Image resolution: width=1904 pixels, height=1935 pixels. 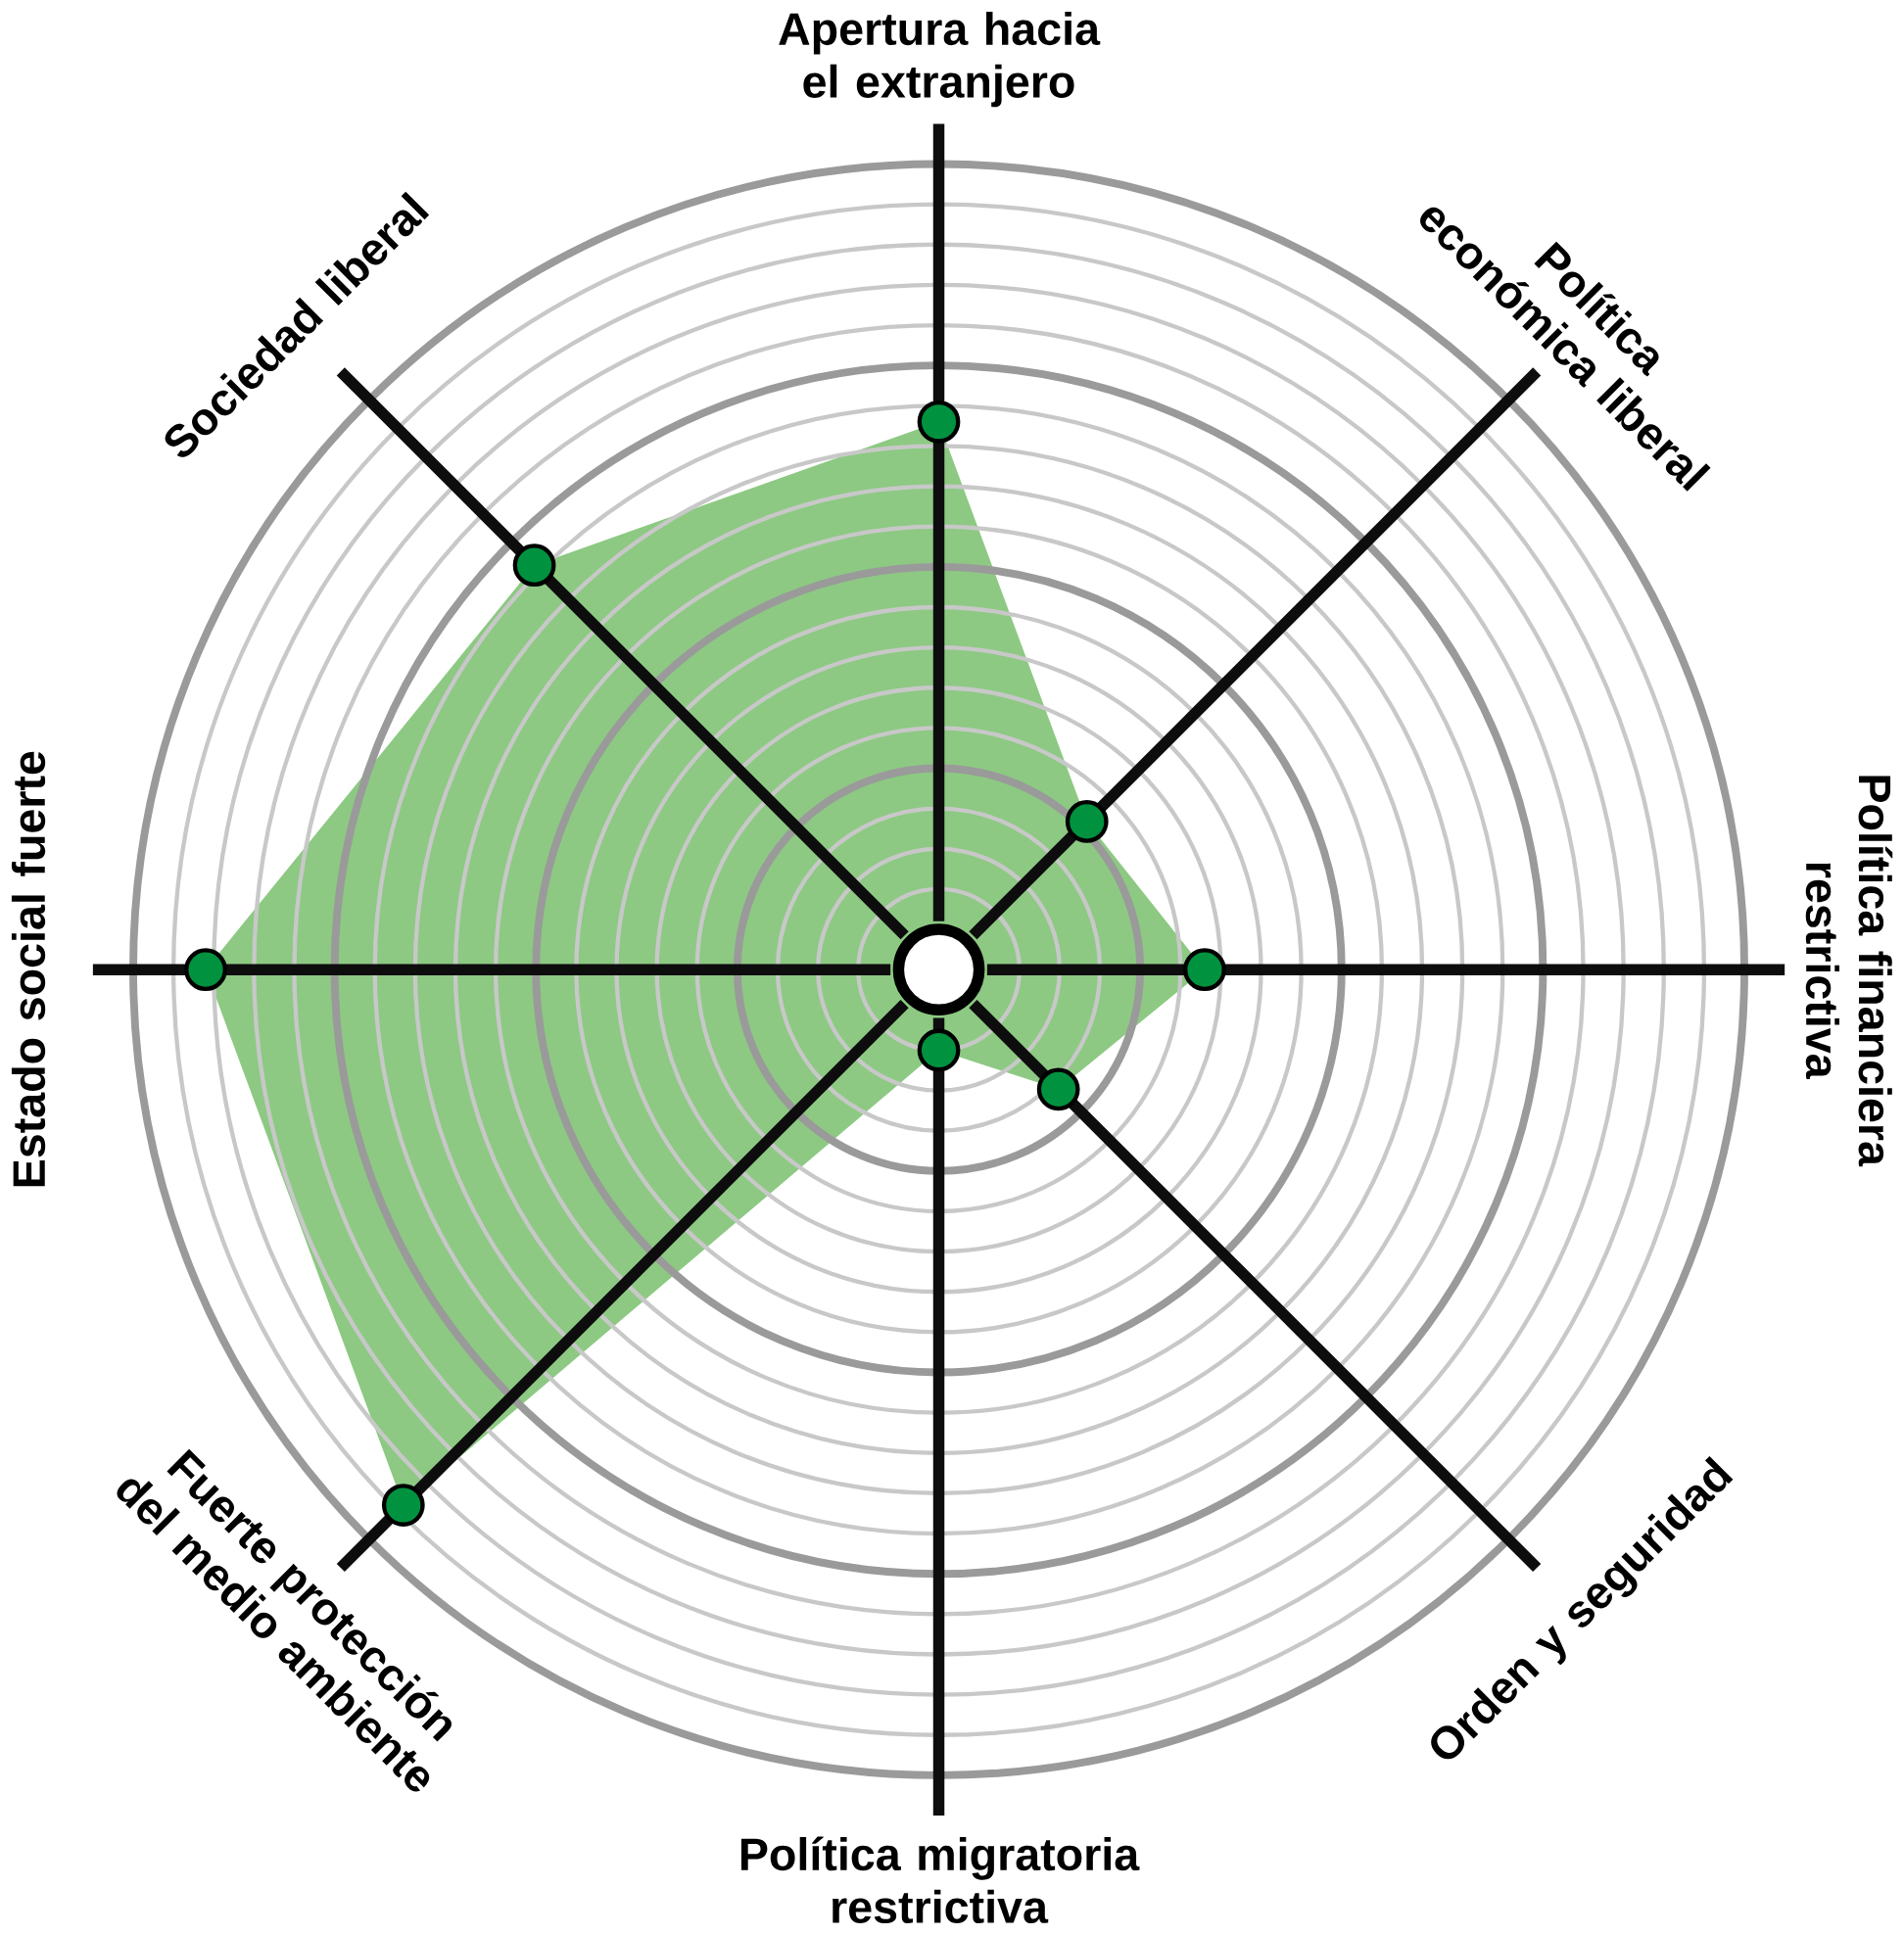 I want to click on spoke-label: Apertura hacia el extranjero, so click(x=940, y=59).